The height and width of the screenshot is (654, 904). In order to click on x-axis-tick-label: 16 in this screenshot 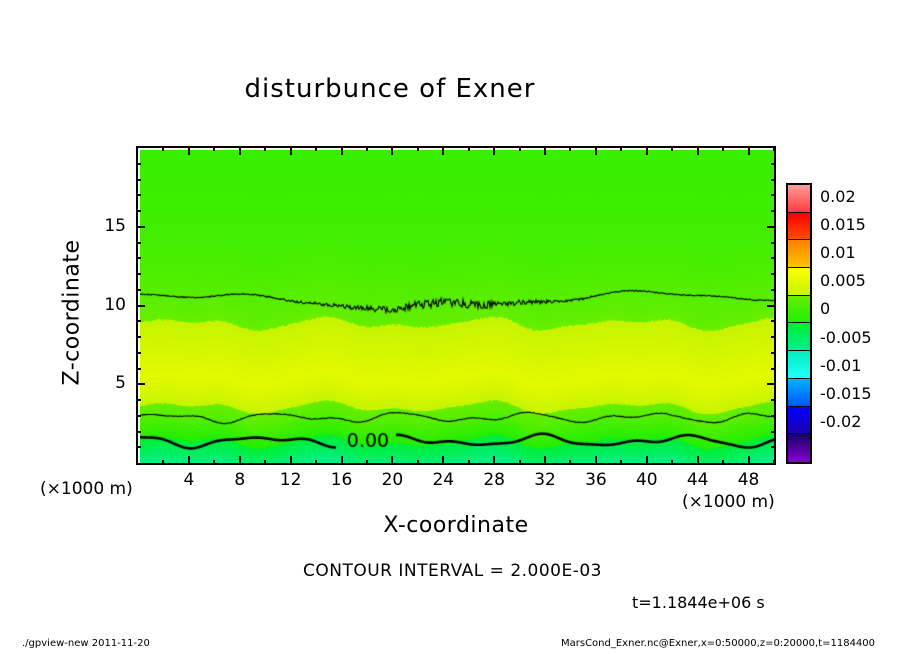, I will do `click(341, 480)`.